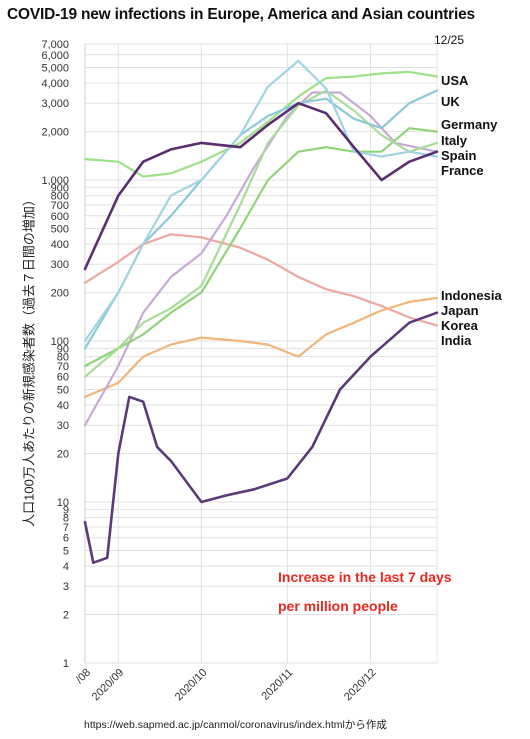  I want to click on y-tick-label: 4,000, so click(55, 84).